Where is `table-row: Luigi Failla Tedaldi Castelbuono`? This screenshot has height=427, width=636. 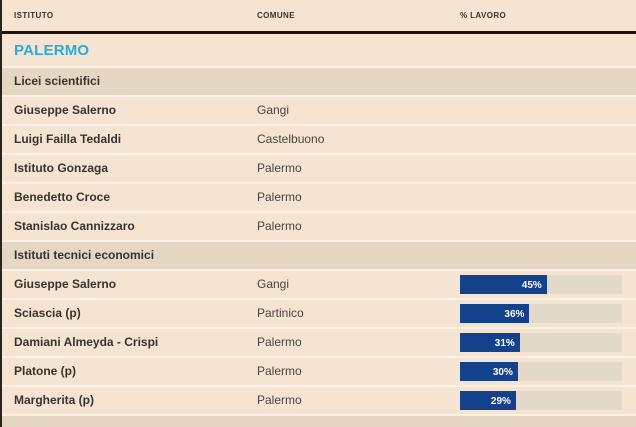 table-row: Luigi Failla Tedaldi Castelbuono is located at coordinates (319, 139).